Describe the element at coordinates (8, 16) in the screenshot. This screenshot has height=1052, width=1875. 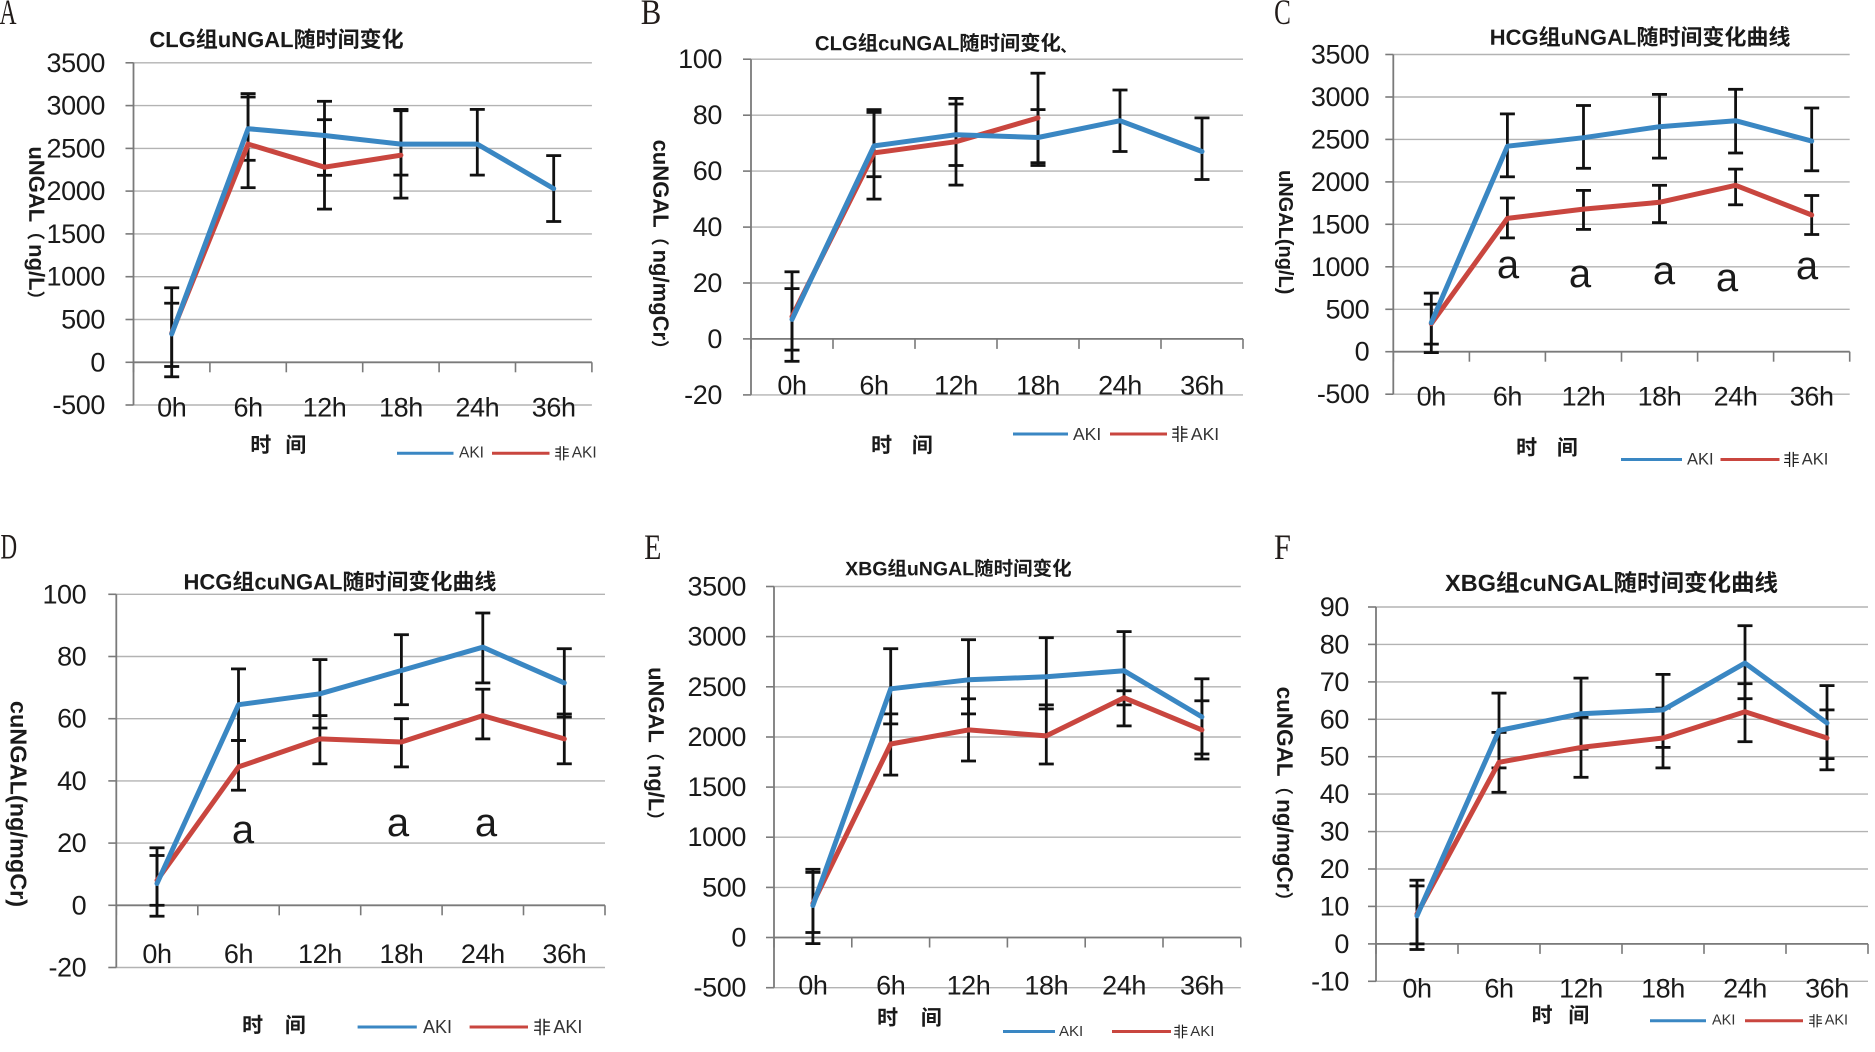
I see `svg-text: A` at that location.